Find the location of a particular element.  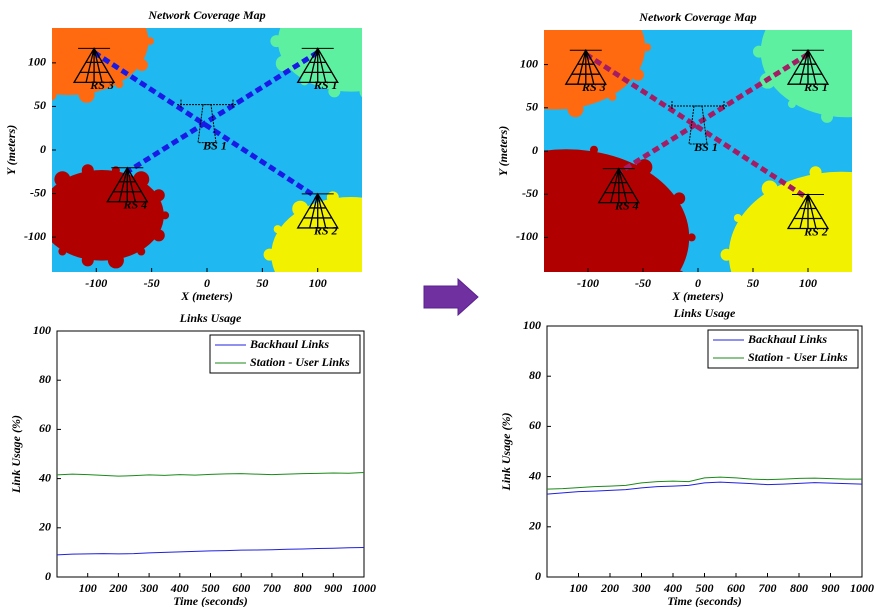

station: RS 2 is located at coordinates (317, 215).